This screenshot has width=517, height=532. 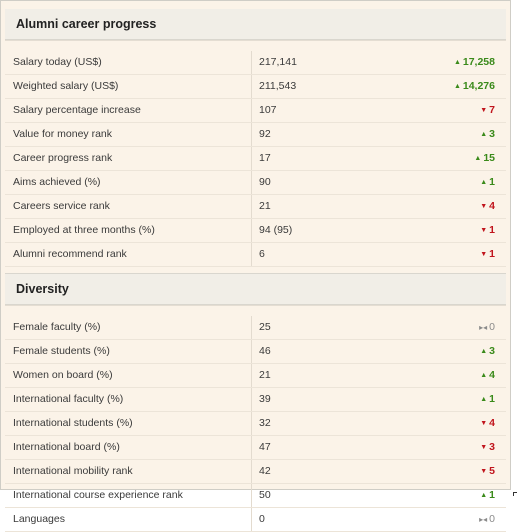 I want to click on table-row: Salary percentage increase 107 ▼ 7, so click(x=255, y=111).